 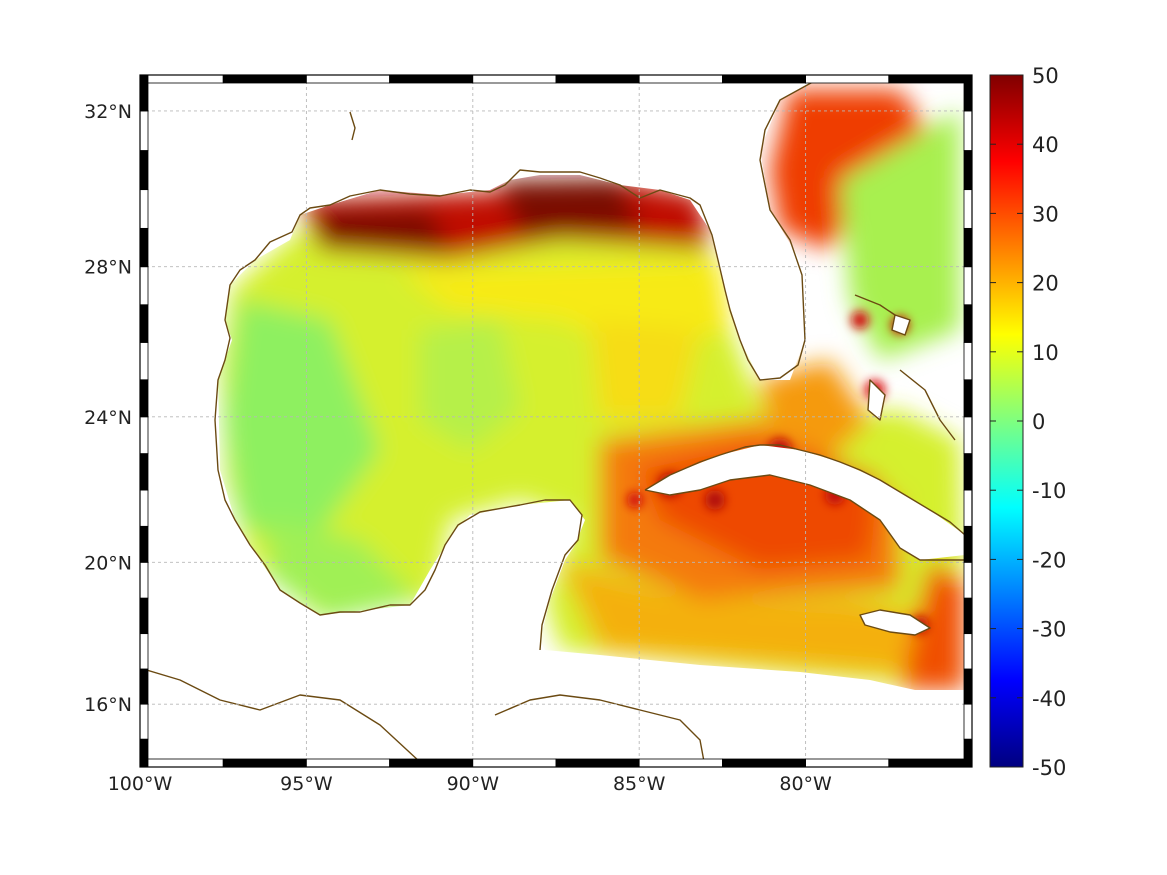 I want to click on latitude-tick-labels: 32°N 28°N 24°N 20°N 16°N, so click(x=108, y=408).